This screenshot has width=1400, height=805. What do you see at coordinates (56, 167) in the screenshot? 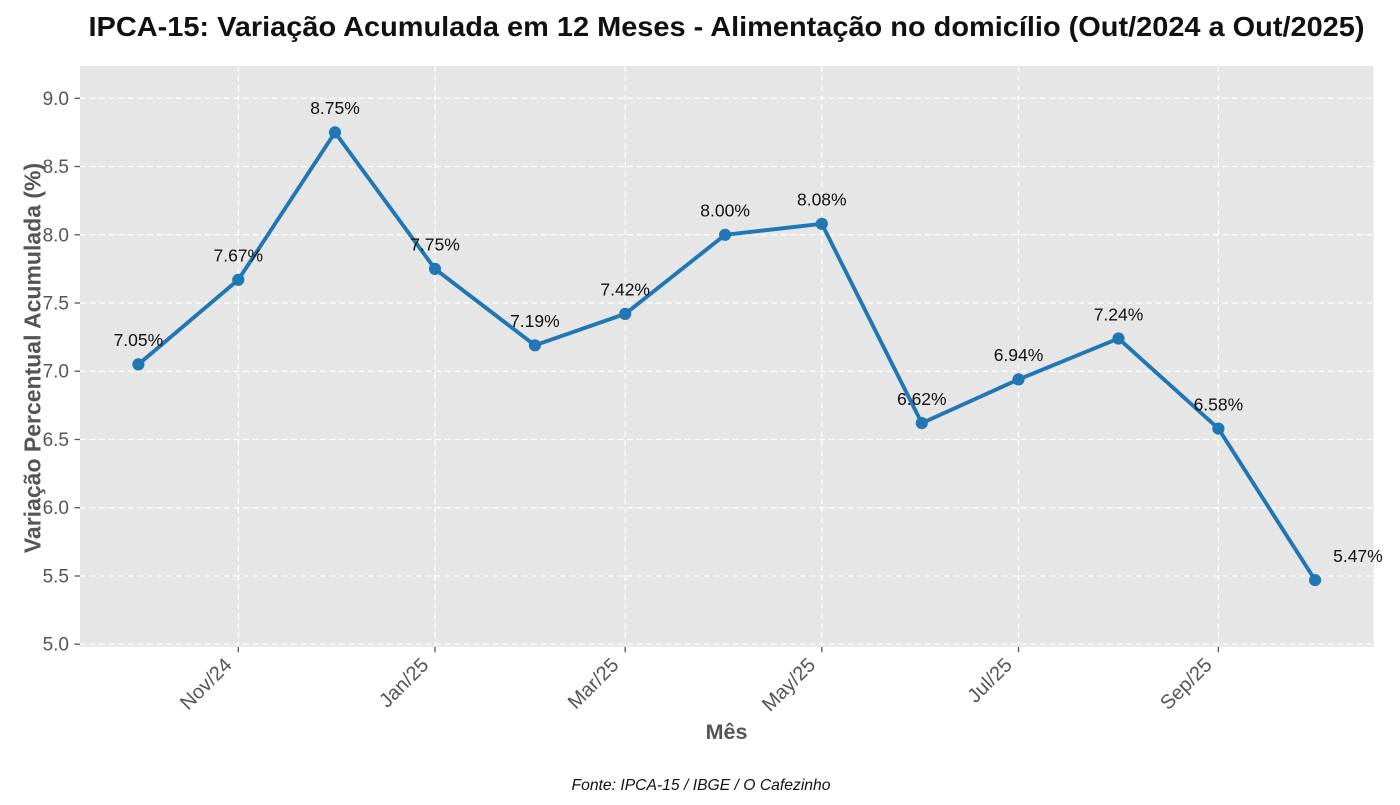
I see `svg-text: 8.5` at bounding box center [56, 167].